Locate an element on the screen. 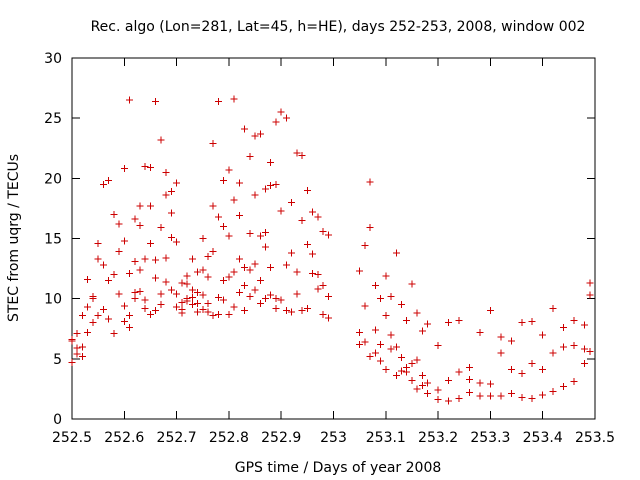 This screenshot has height=480, width=640. x-axis-title: GPS time / Days of year 2008 is located at coordinates (338, 468).